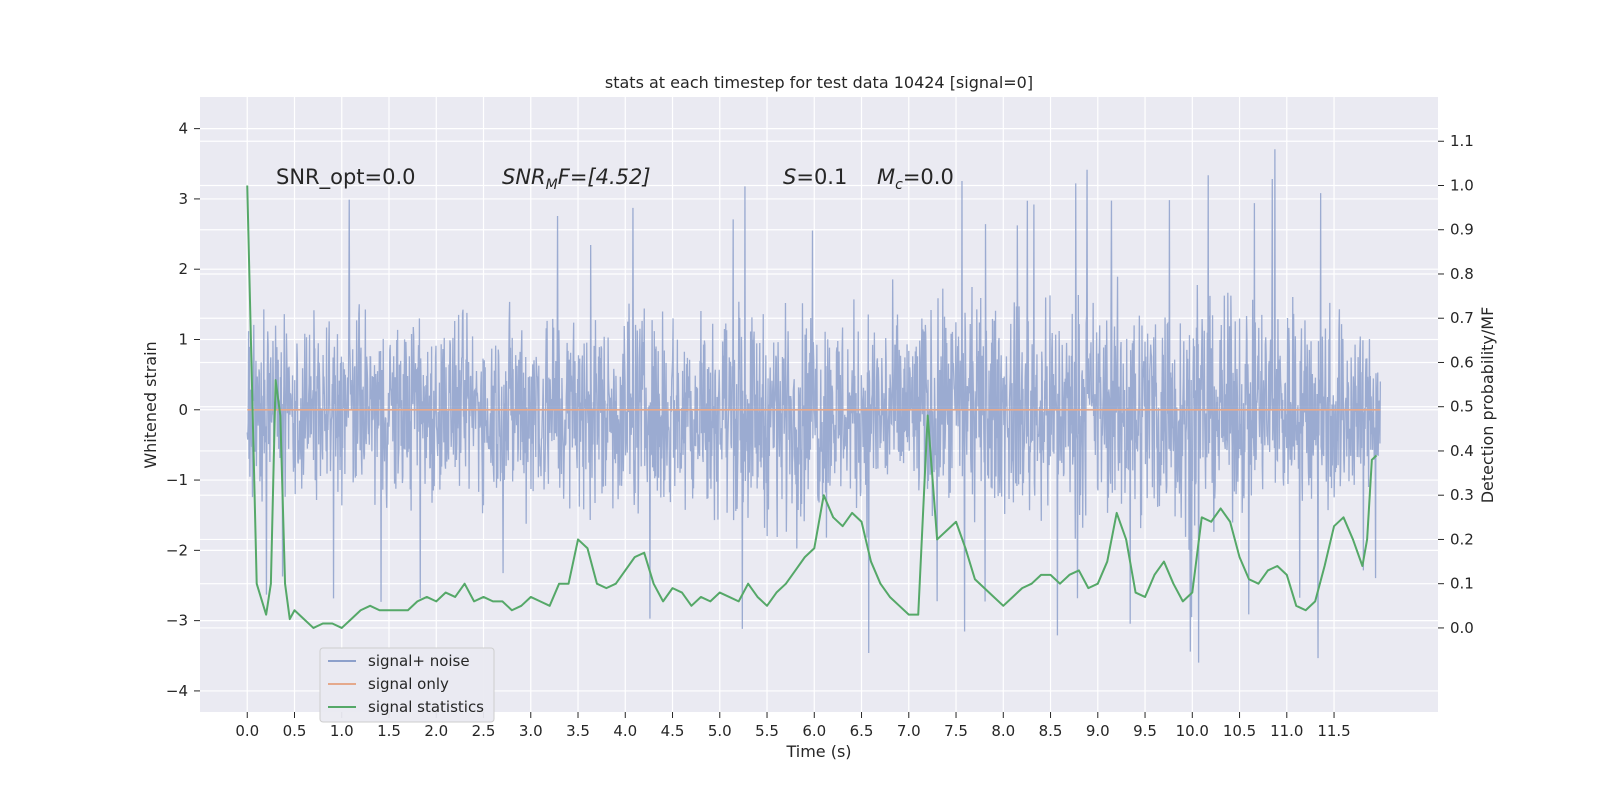 The image size is (1600, 800). What do you see at coordinates (183, 339) in the screenshot?
I see `y-tick-label-left: 1` at bounding box center [183, 339].